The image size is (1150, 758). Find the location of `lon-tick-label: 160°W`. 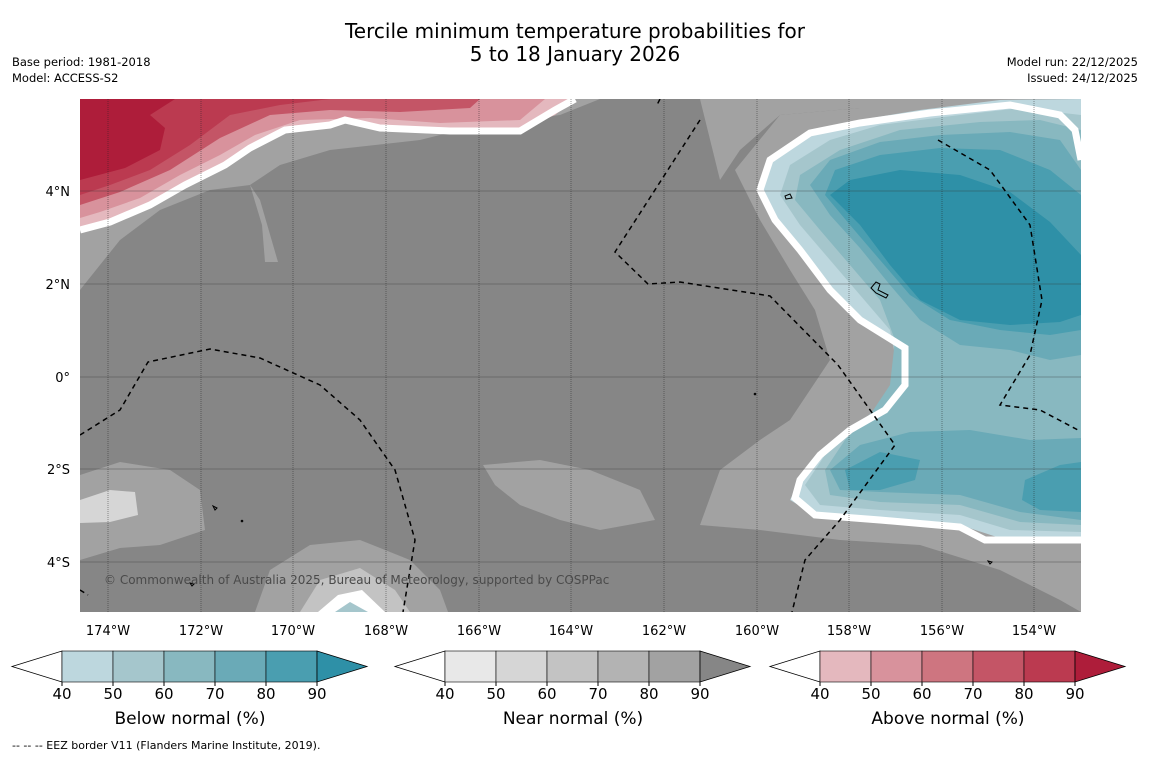

lon-tick-label: 160°W is located at coordinates (757, 631).